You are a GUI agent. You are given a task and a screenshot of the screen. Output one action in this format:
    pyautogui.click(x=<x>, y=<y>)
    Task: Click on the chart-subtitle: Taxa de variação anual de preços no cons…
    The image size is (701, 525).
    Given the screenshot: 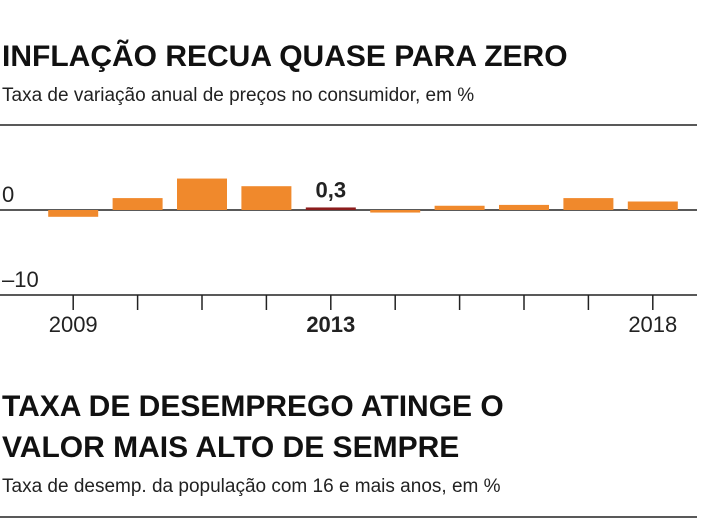 What is the action you would take?
    pyautogui.click(x=238, y=95)
    